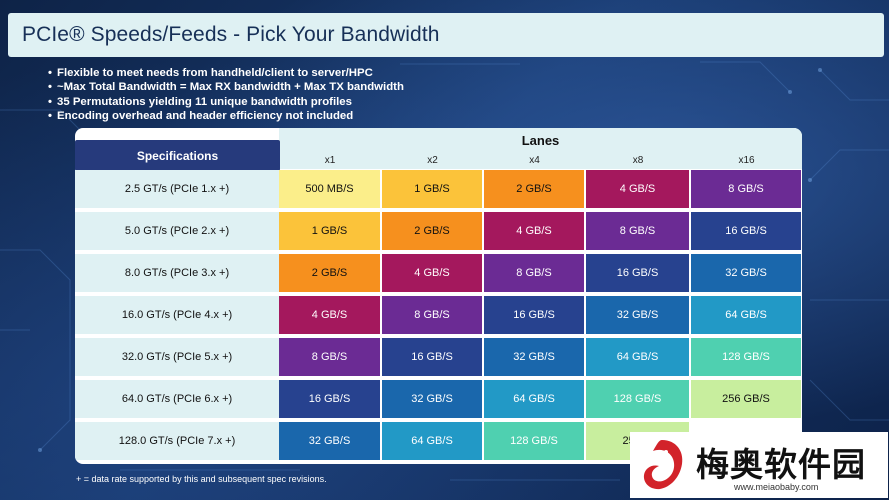 The height and width of the screenshot is (500, 889). Describe the element at coordinates (746, 399) in the screenshot. I see `bandwidth-cell: 256 GB/S` at that location.